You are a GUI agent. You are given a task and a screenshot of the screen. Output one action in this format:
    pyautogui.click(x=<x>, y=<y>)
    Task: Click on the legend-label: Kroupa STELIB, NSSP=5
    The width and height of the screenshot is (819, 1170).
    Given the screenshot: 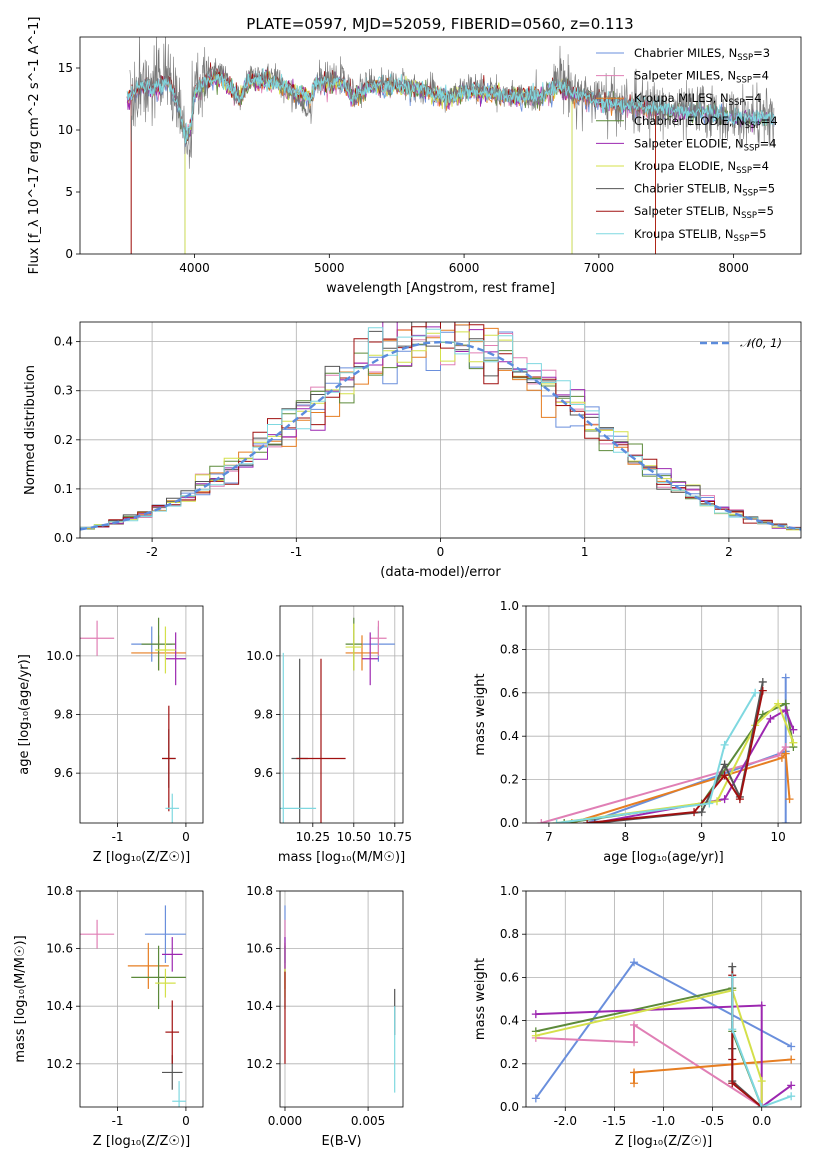 What is the action you would take?
    pyautogui.click(x=700, y=235)
    